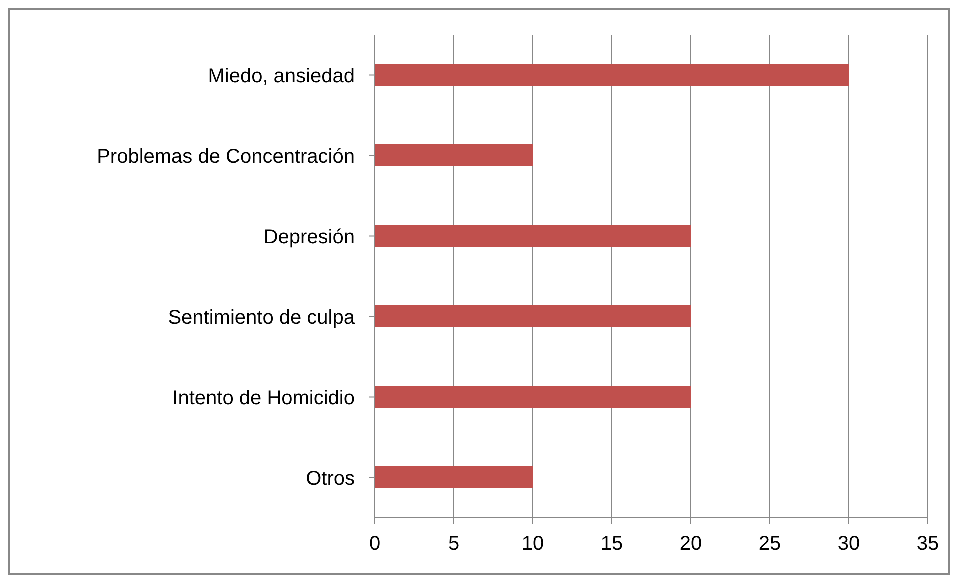 The width and height of the screenshot is (958, 583). I want to click on x-tick-label: 0, so click(375, 544).